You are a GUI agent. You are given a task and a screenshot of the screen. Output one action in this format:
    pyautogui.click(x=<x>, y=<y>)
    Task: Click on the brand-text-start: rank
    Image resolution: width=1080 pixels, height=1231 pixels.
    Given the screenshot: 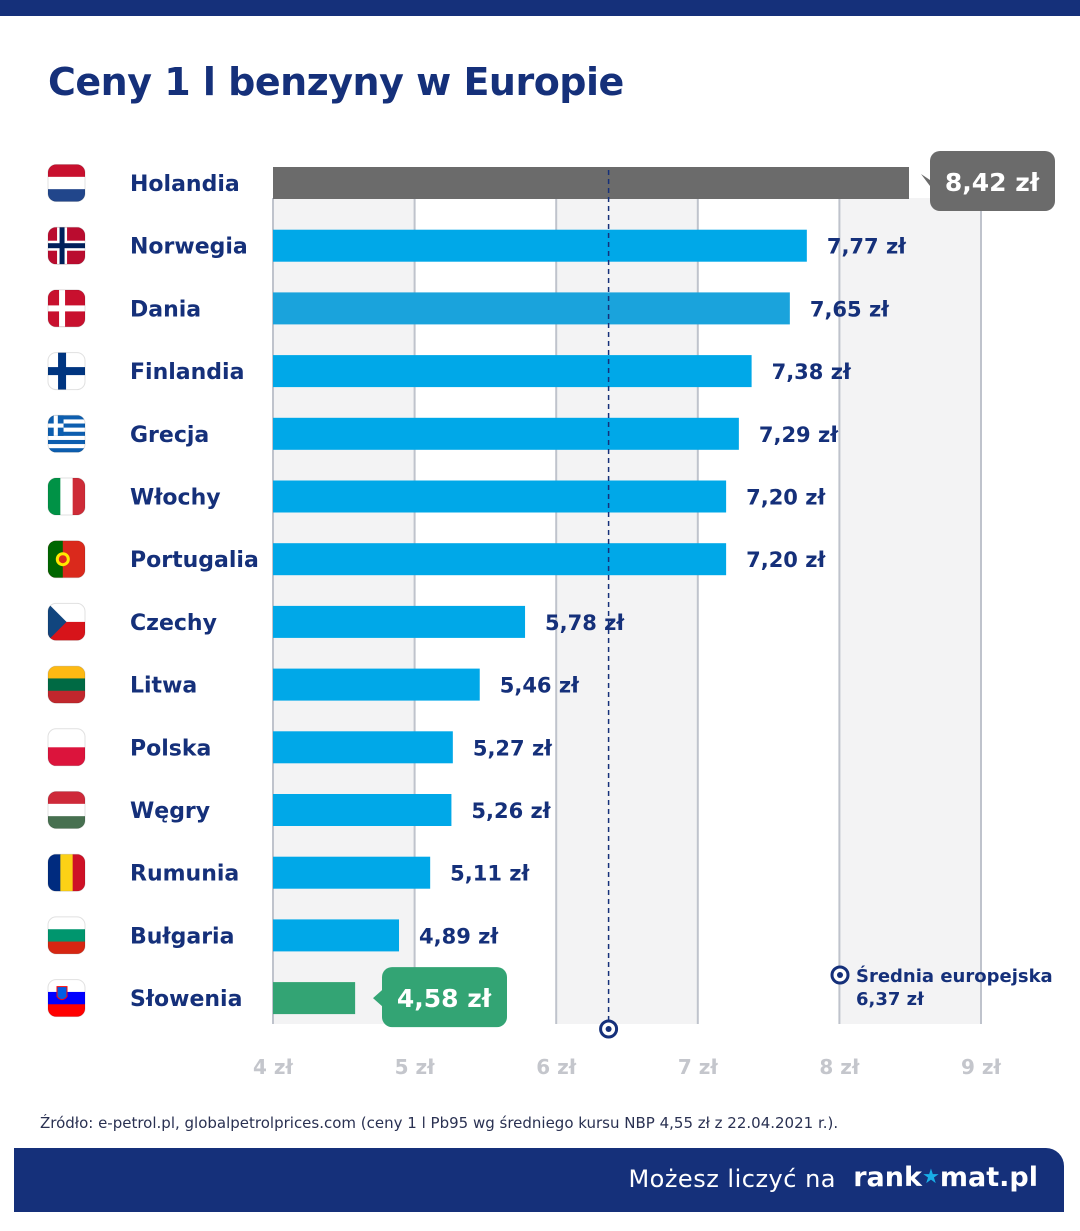 What is the action you would take?
    pyautogui.click(x=887, y=1177)
    